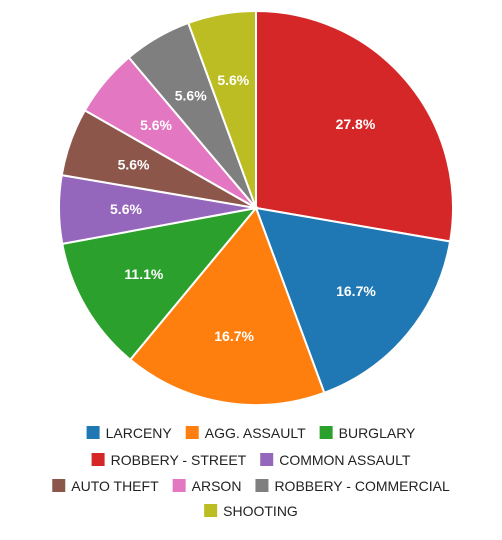 The height and width of the screenshot is (540, 502). I want to click on pie-slice-larceny, so click(353, 300).